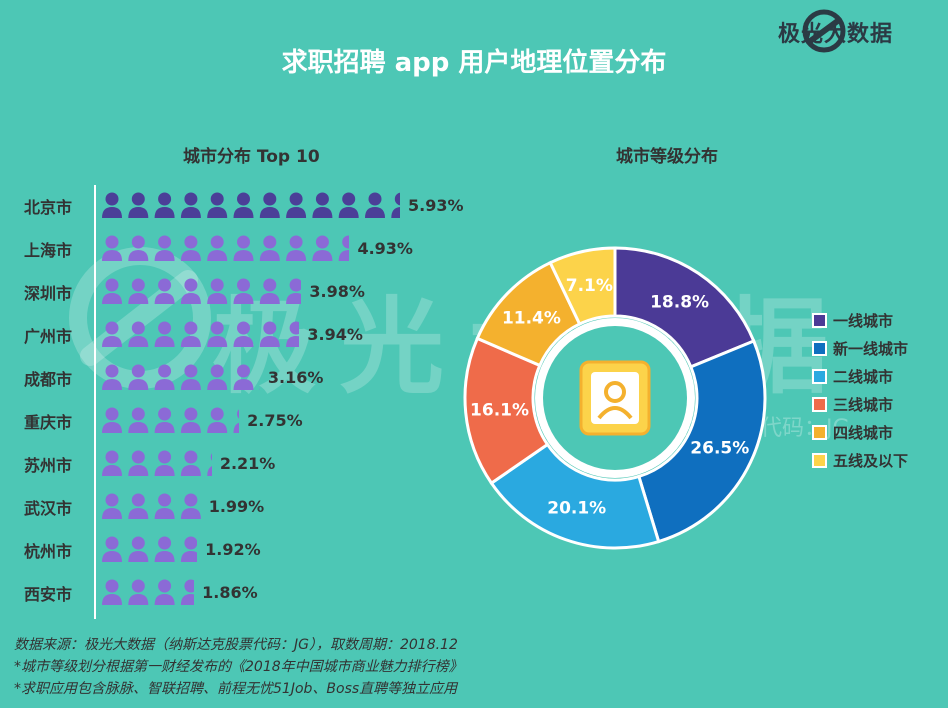 The image size is (948, 708). Describe the element at coordinates (863, 432) in the screenshot. I see `legend-label: 四线城市` at that location.